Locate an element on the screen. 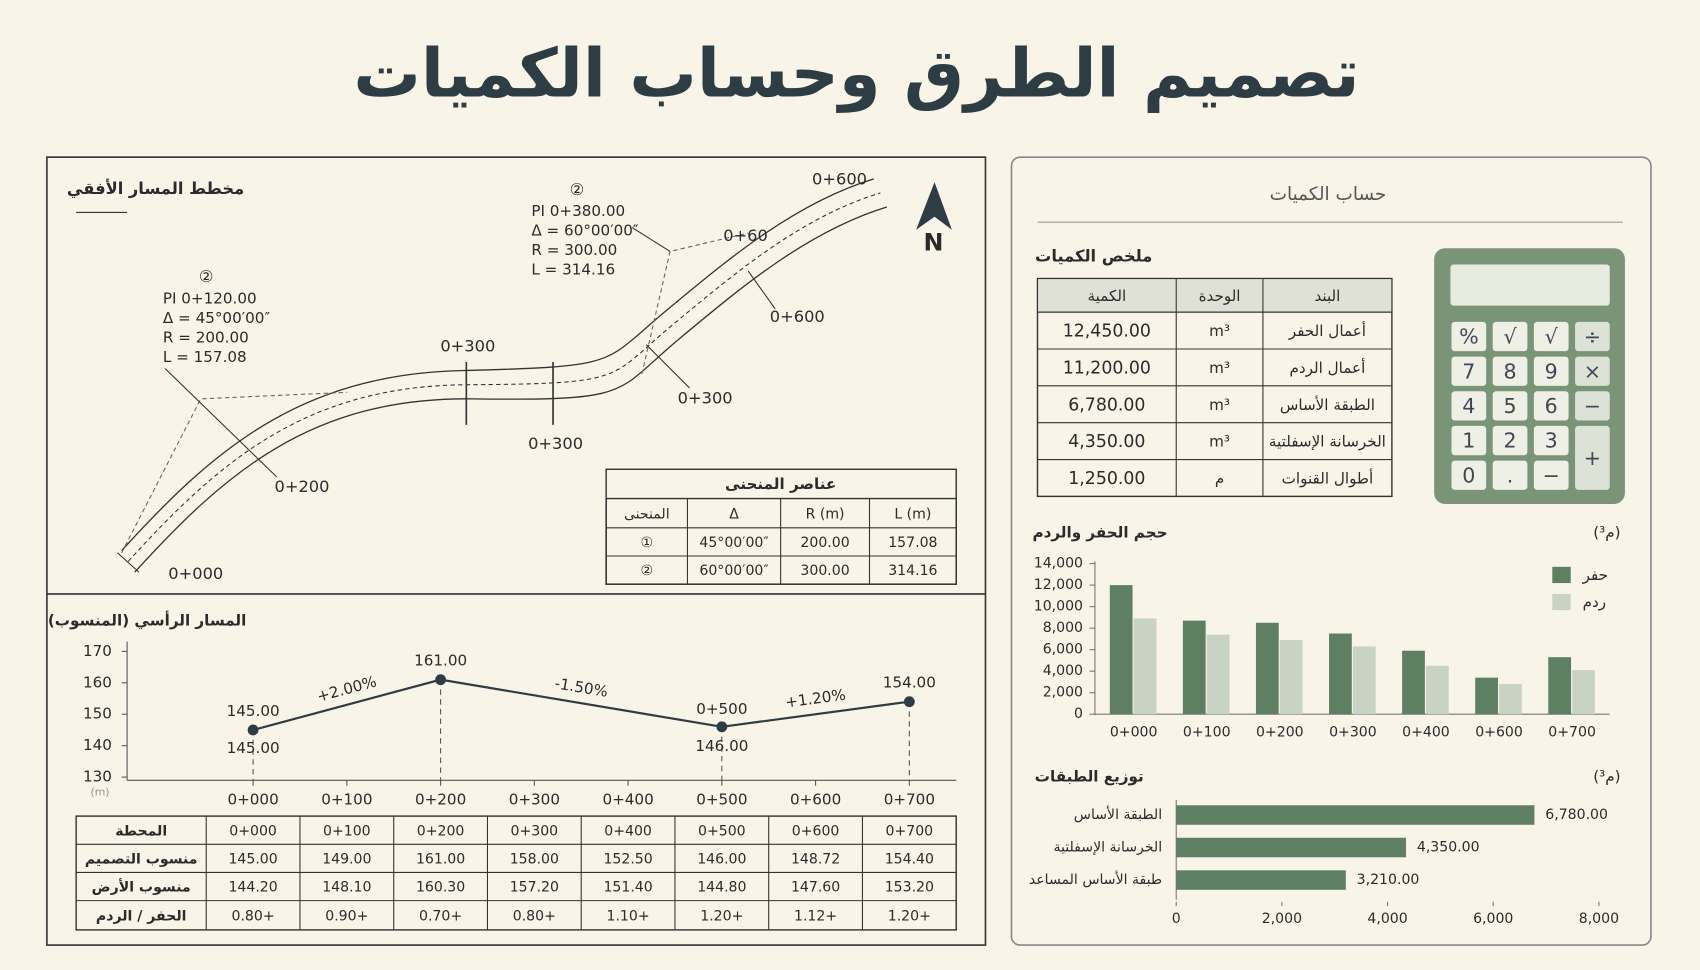  chart-title: توزيع الطبقات is located at coordinates (1089, 777).